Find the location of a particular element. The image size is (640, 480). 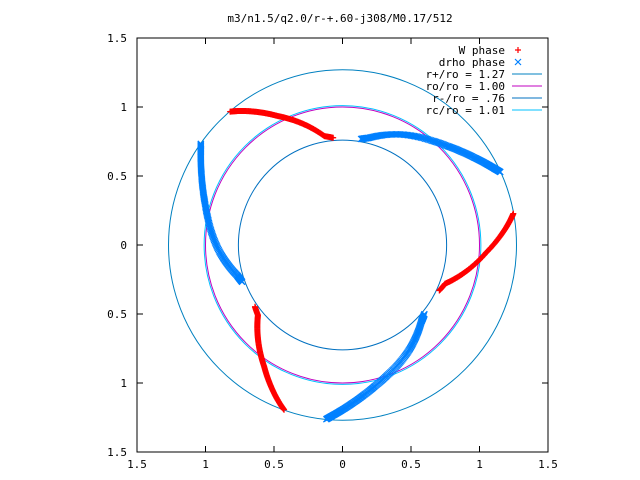

y-tick-label: 0 is located at coordinates (123, 245).